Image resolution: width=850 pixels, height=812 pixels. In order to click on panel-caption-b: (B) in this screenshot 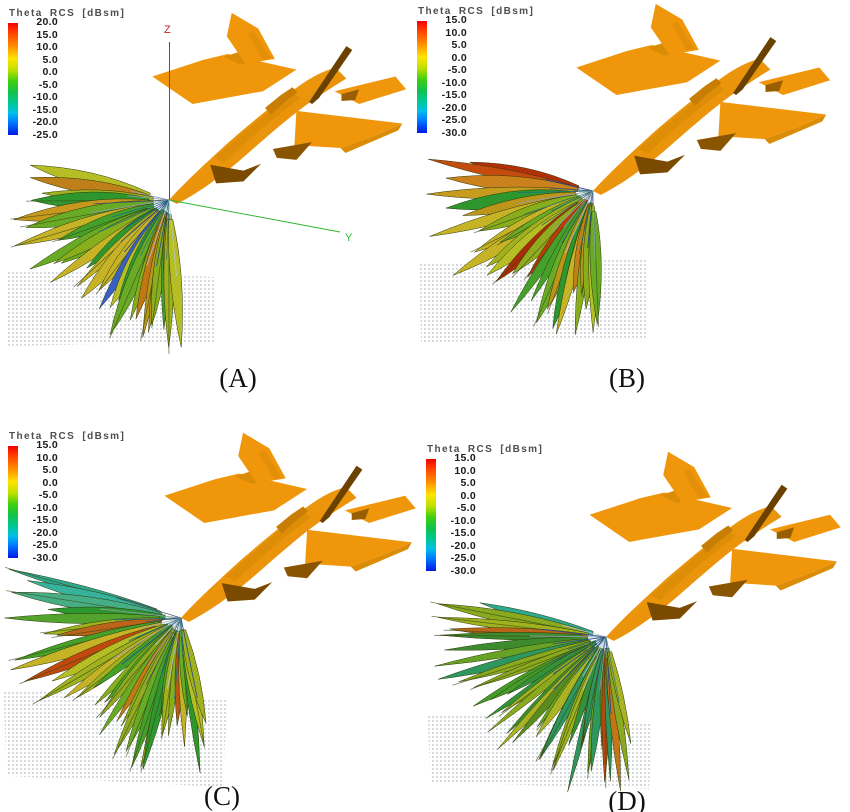, I will do `click(627, 378)`.